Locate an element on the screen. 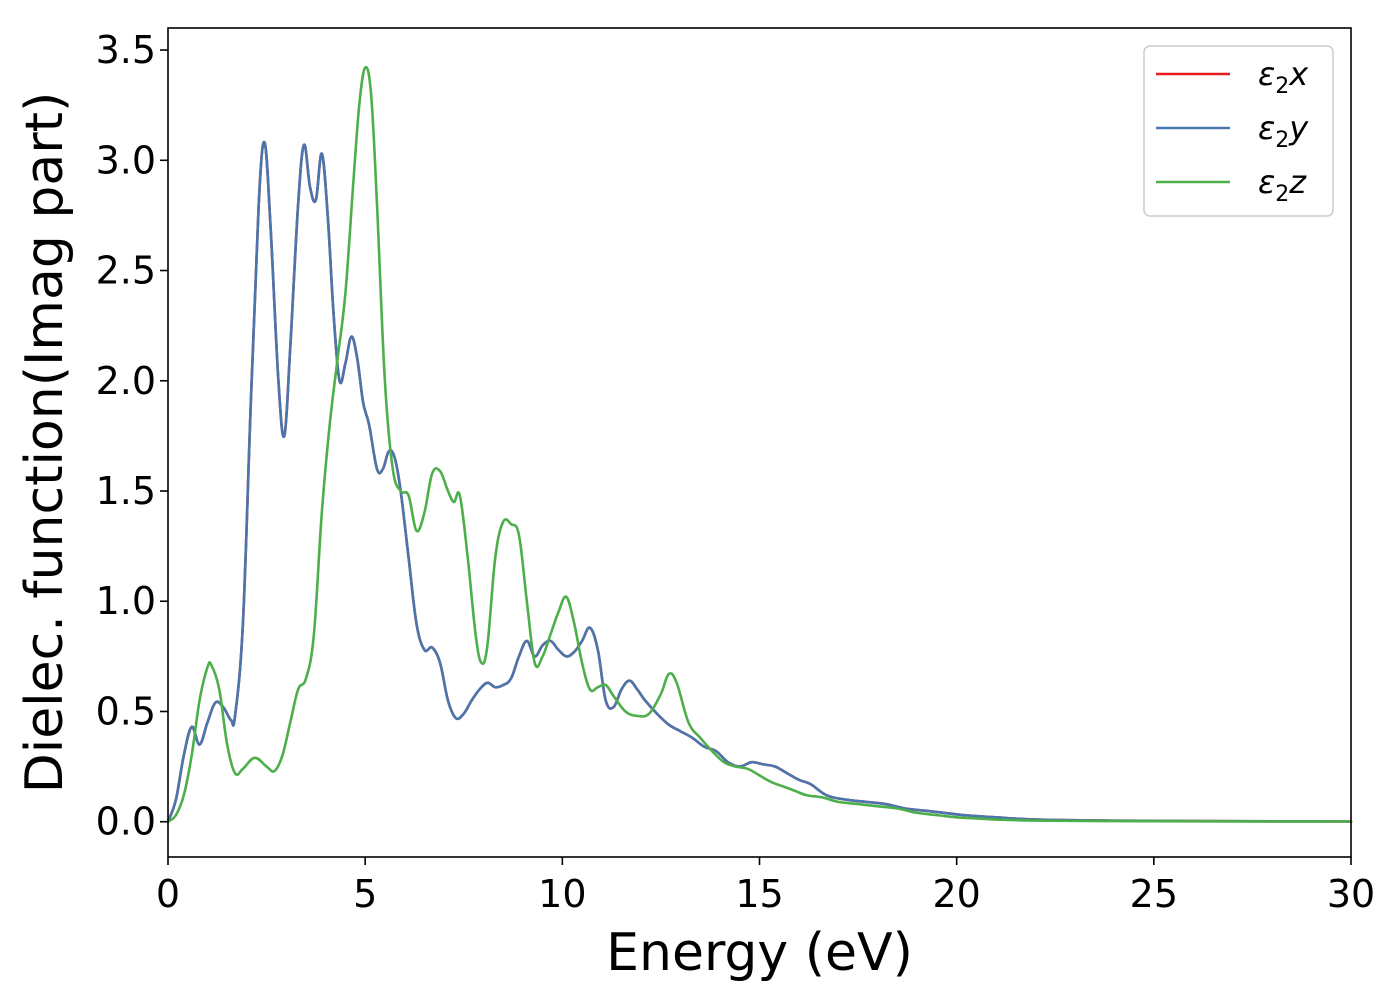 This screenshot has height=1000, width=1400. x-axis: 0 5 10 15 20 25 30 is located at coordinates (765, 886).